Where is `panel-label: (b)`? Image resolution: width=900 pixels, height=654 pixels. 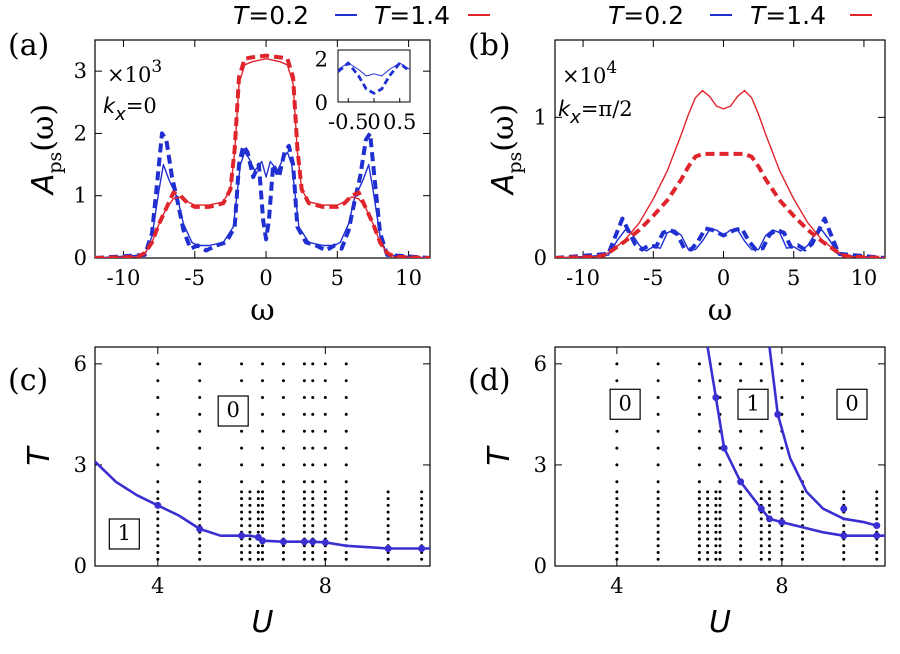
panel-label: (b) is located at coordinates (489, 45).